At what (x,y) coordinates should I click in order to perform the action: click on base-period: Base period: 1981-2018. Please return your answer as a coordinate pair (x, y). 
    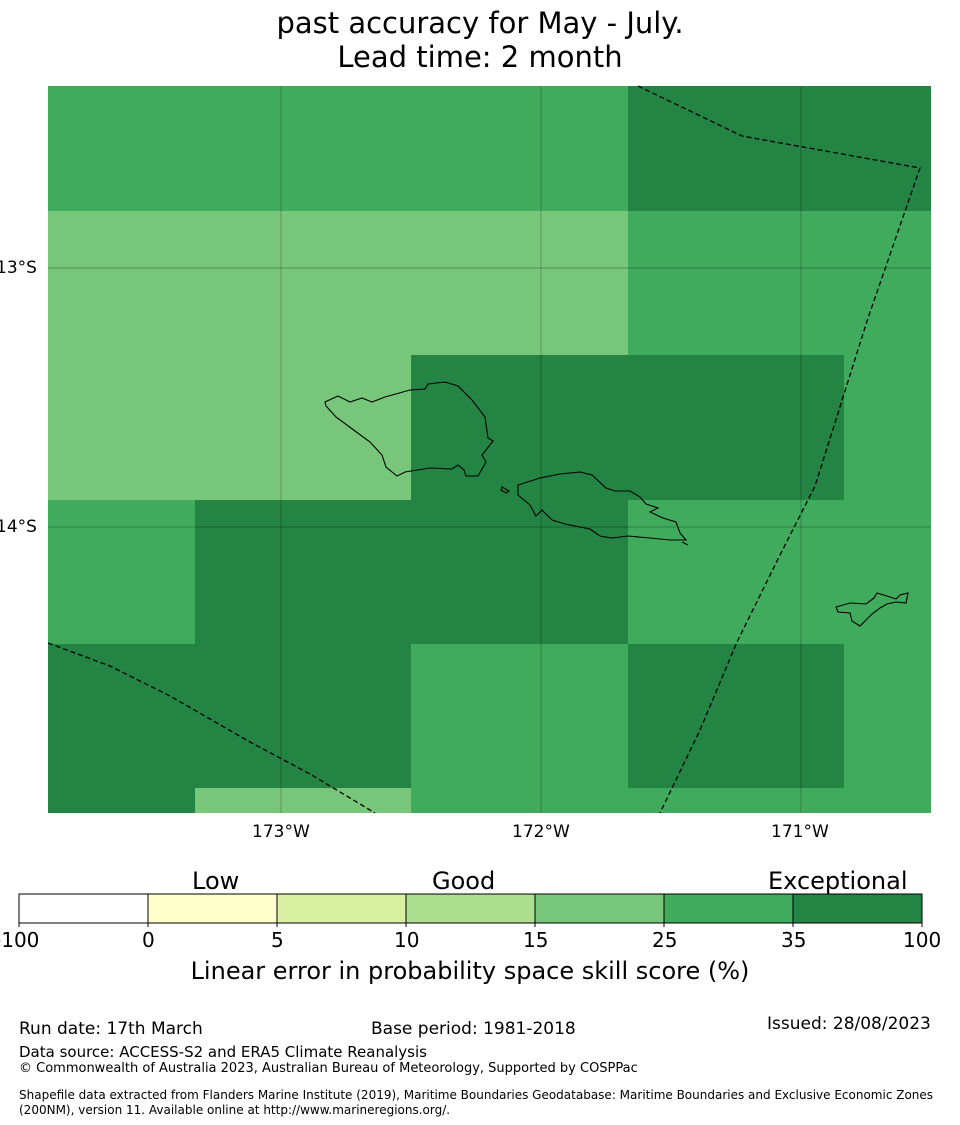
    Looking at the image, I should click on (473, 1029).